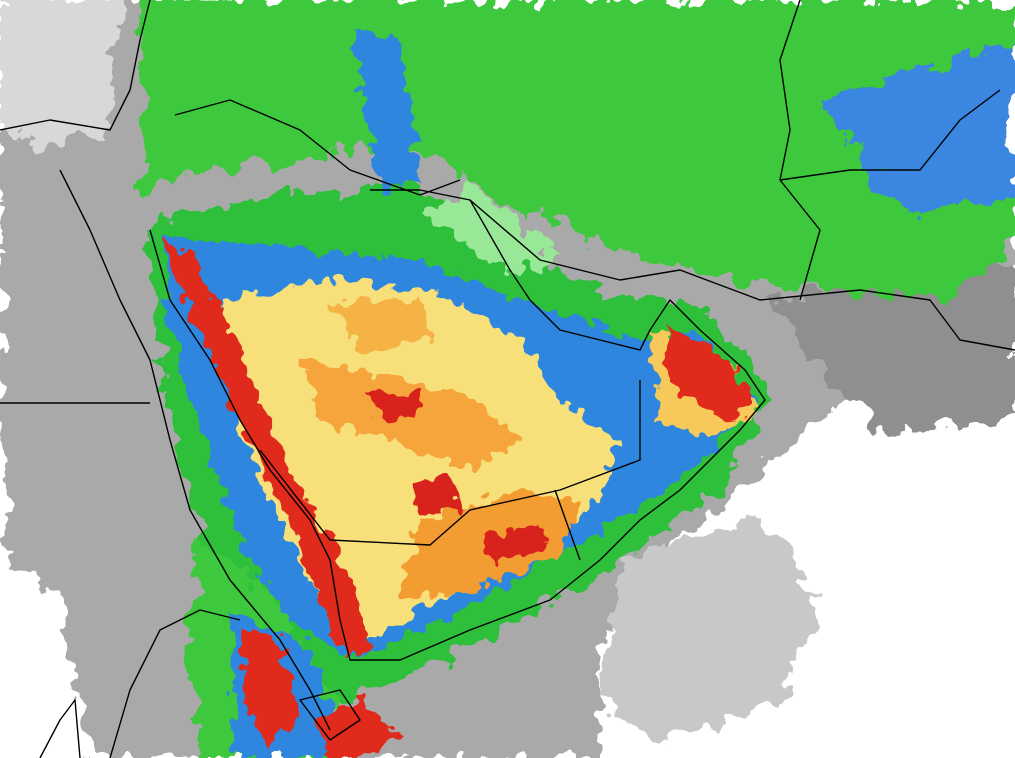 The width and height of the screenshot is (1015, 758). What do you see at coordinates (887, 345) in the screenshot?
I see `gray-area` at bounding box center [887, 345].